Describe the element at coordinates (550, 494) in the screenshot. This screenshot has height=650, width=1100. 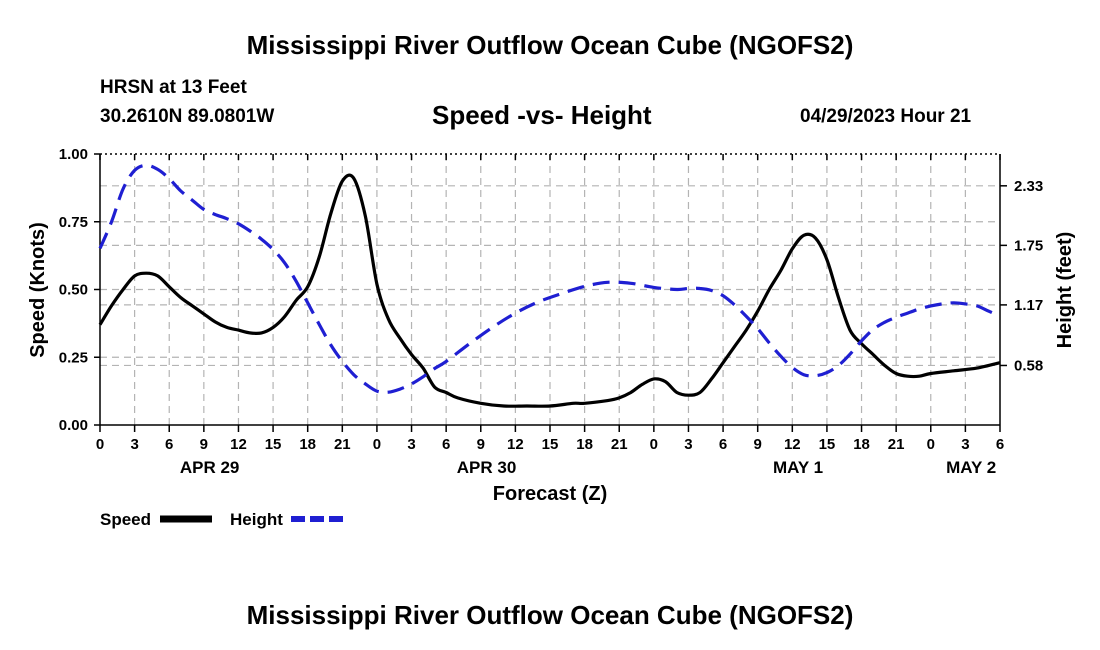
I see `x-axis-label: Forecast (Z)` at that location.